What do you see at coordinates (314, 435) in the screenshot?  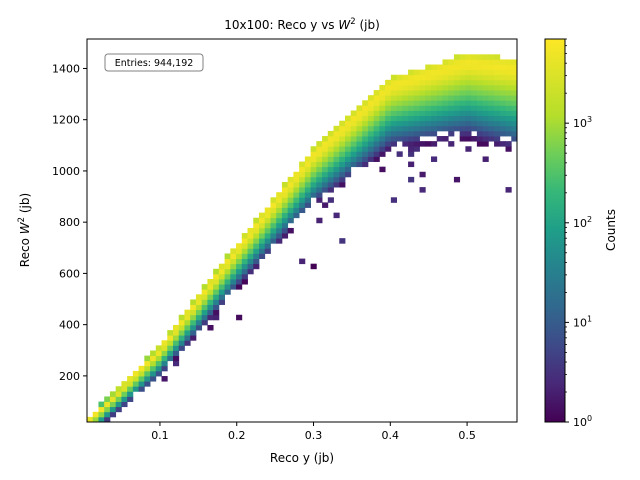 I see `x-tick-label: 0.3` at bounding box center [314, 435].